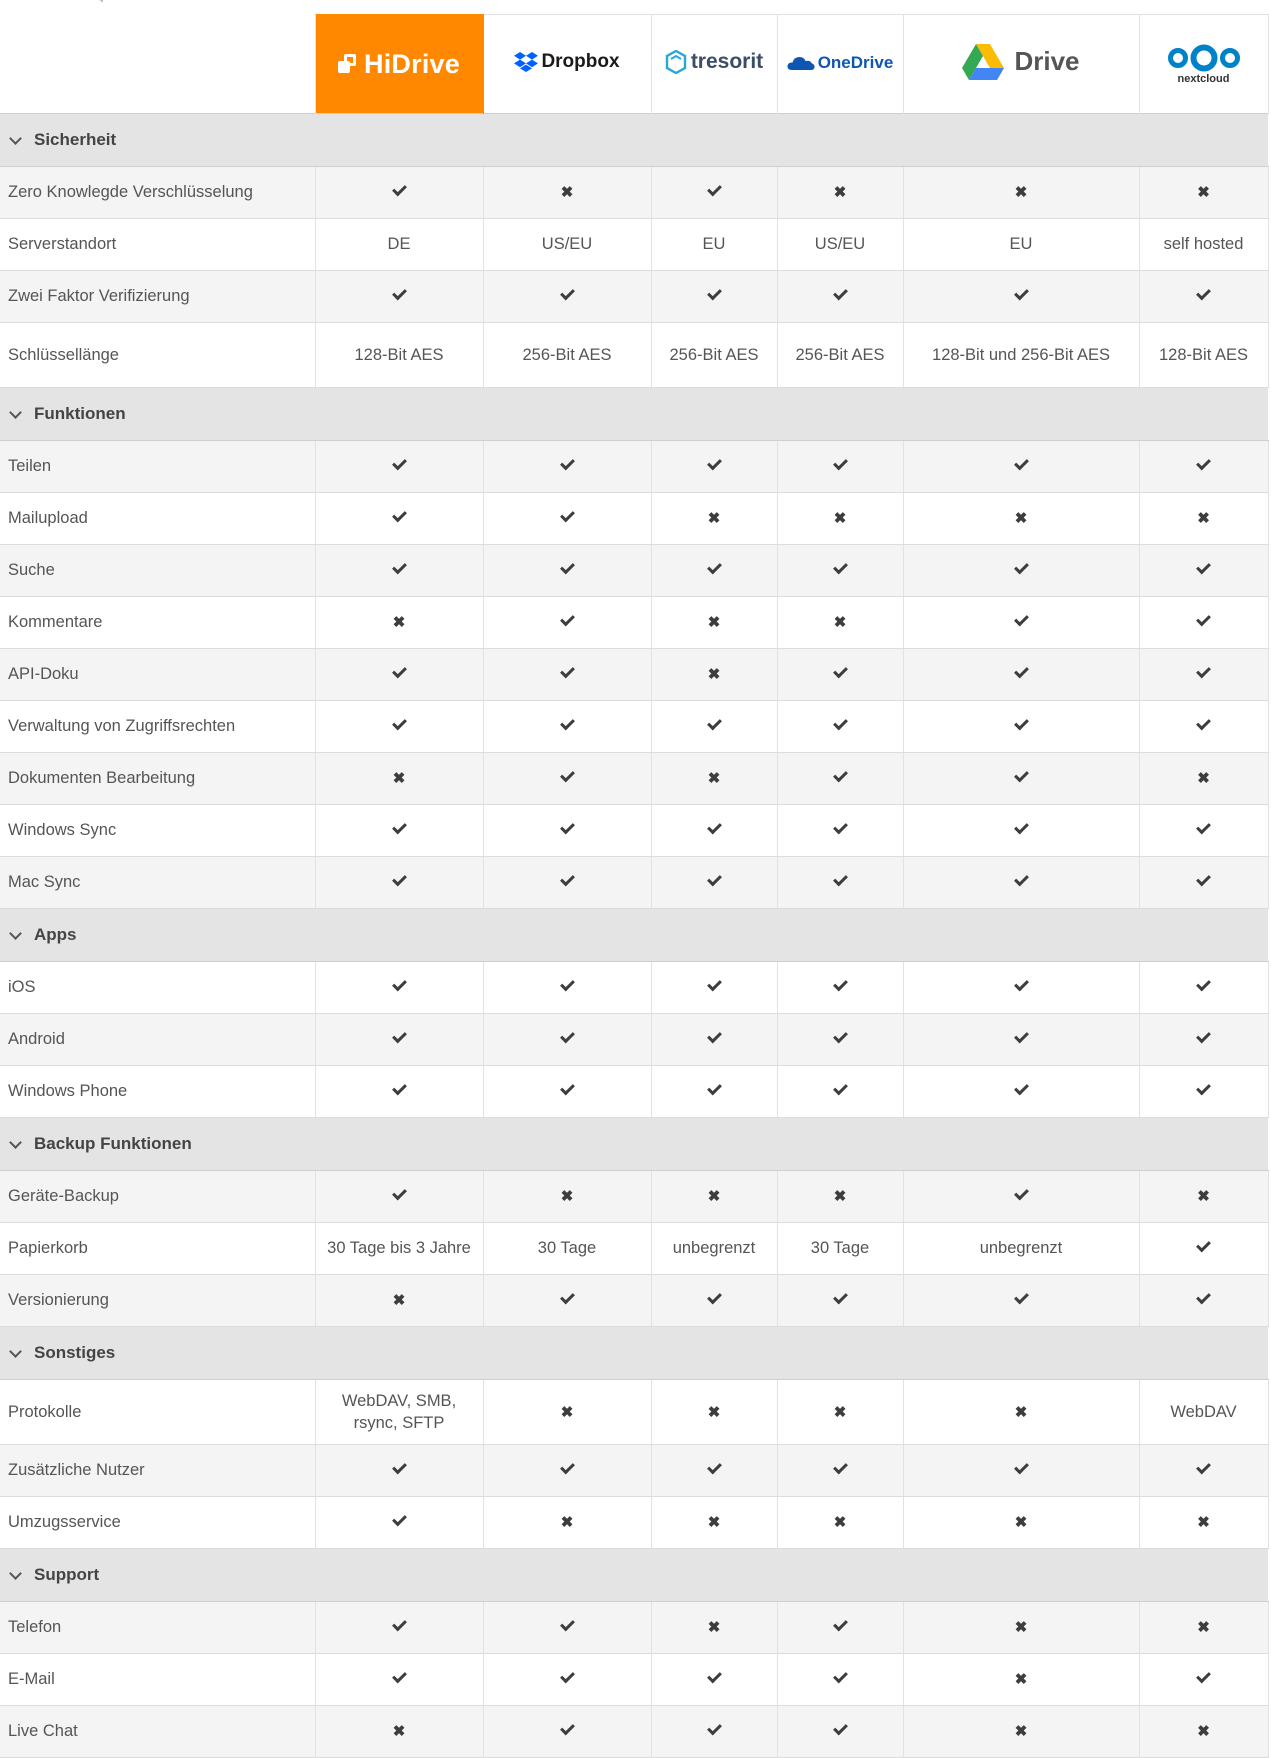 Image resolution: width=1271 pixels, height=1758 pixels. I want to click on section-toggle: Support, so click(634, 1575).